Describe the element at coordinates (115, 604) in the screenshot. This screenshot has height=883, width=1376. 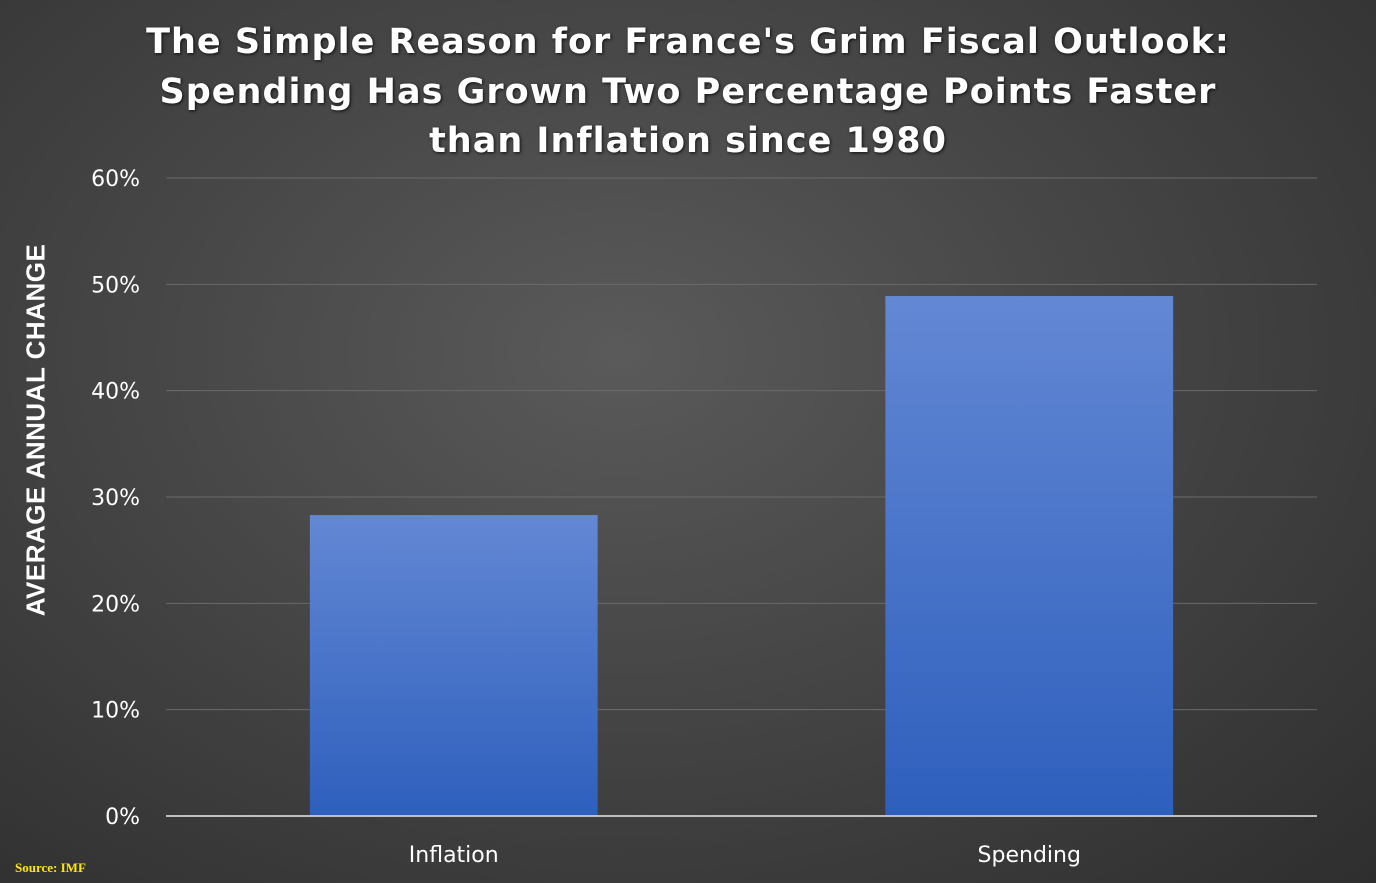
I see `y-tick-label: 20%` at that location.